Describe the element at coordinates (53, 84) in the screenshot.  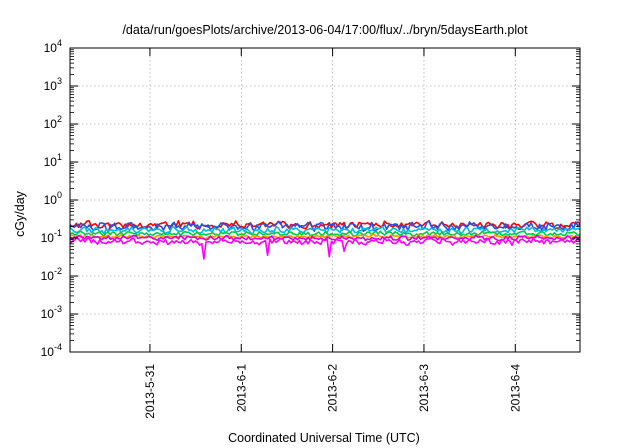
I see `y-tick-label: 10³` at that location.